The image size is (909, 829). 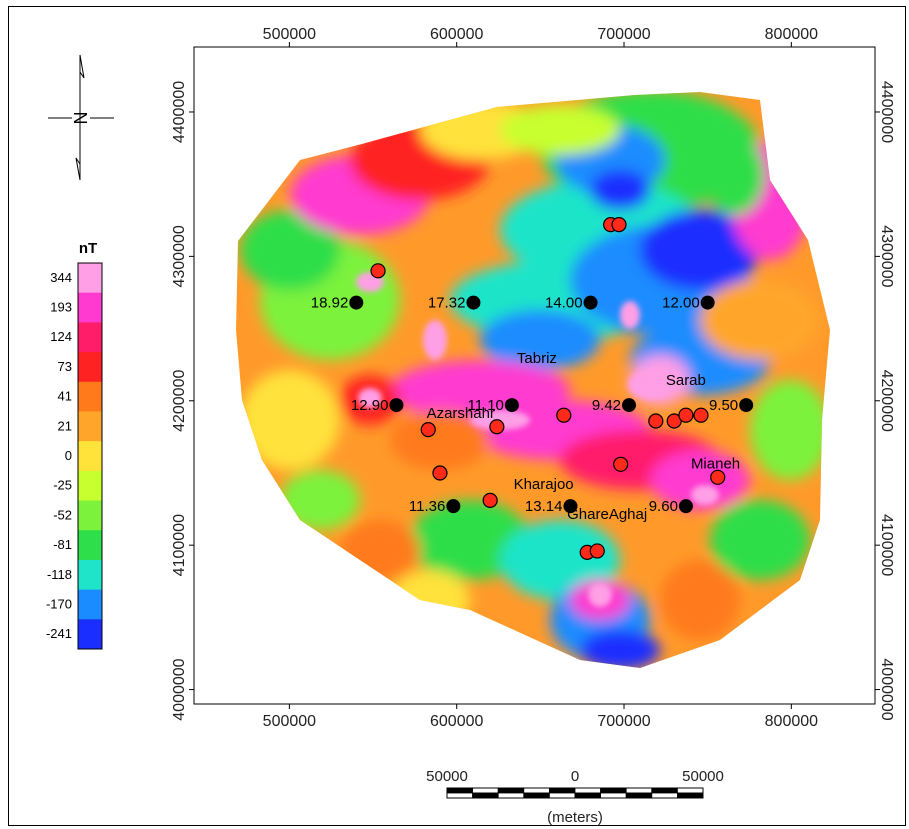 I want to click on scale-label-left: 50000, so click(x=447, y=776).